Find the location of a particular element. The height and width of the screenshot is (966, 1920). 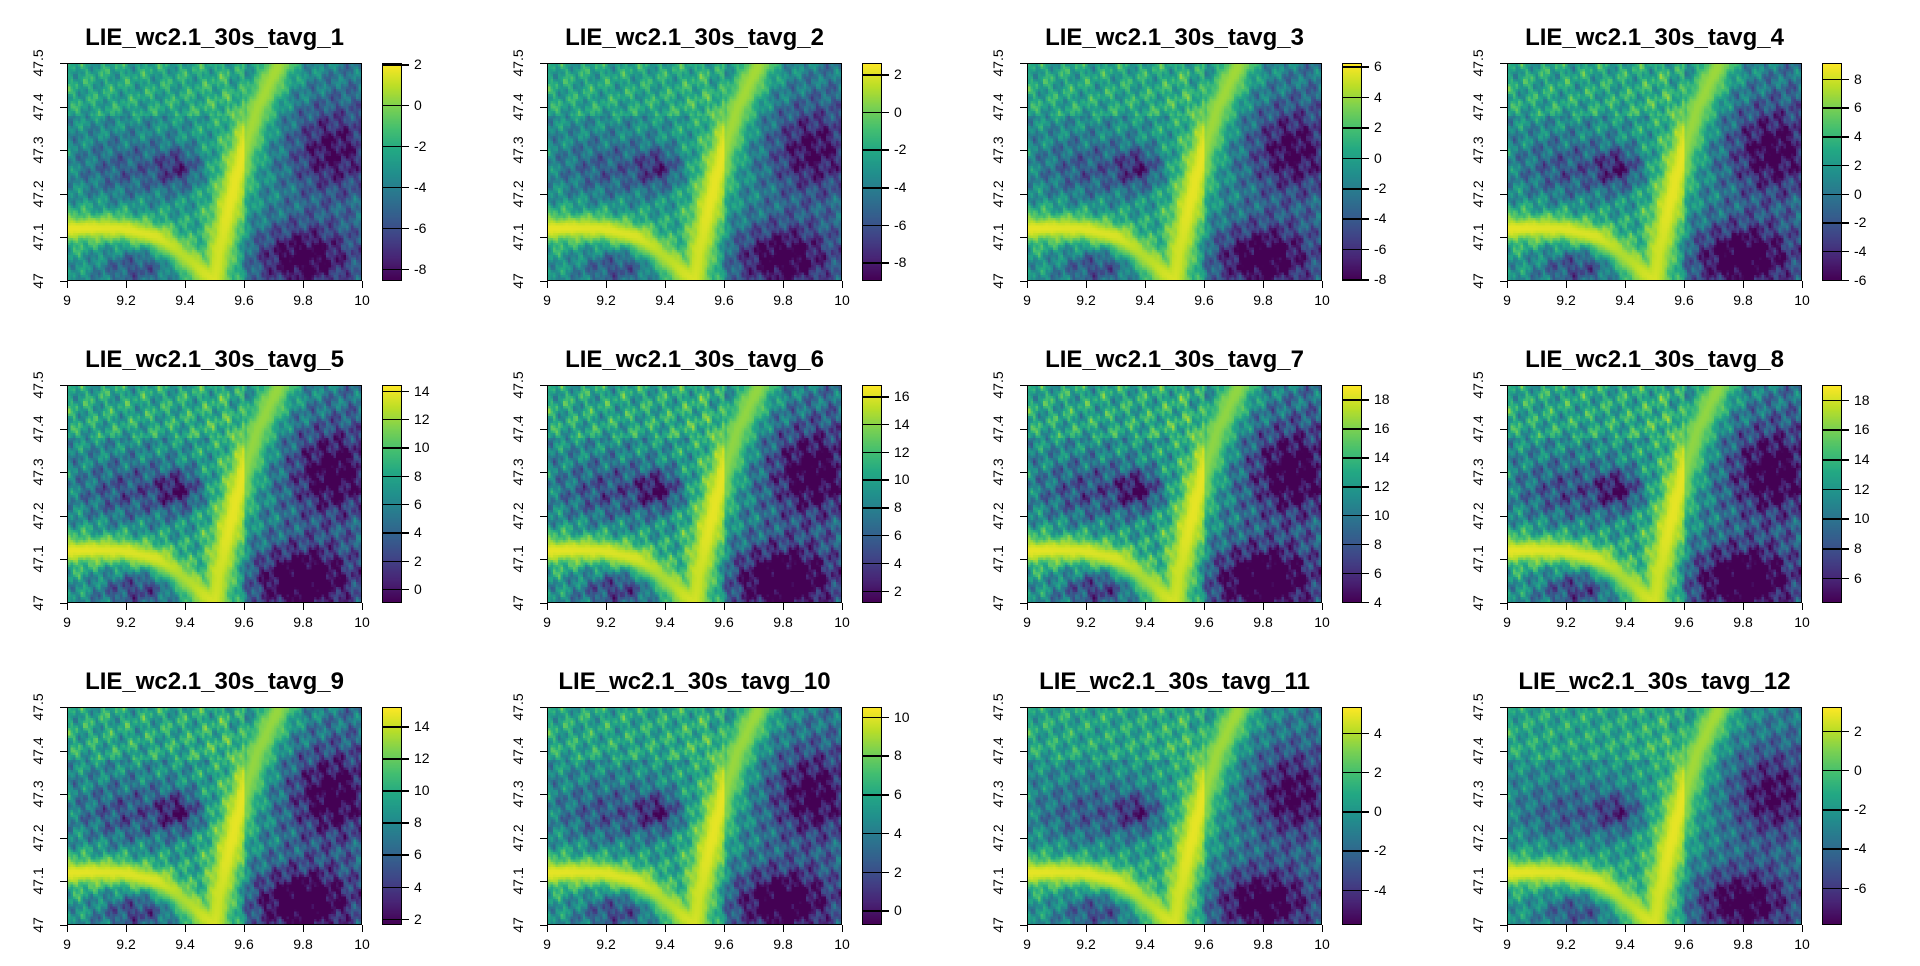

legend-tick-label: -6 is located at coordinates (1860, 279).